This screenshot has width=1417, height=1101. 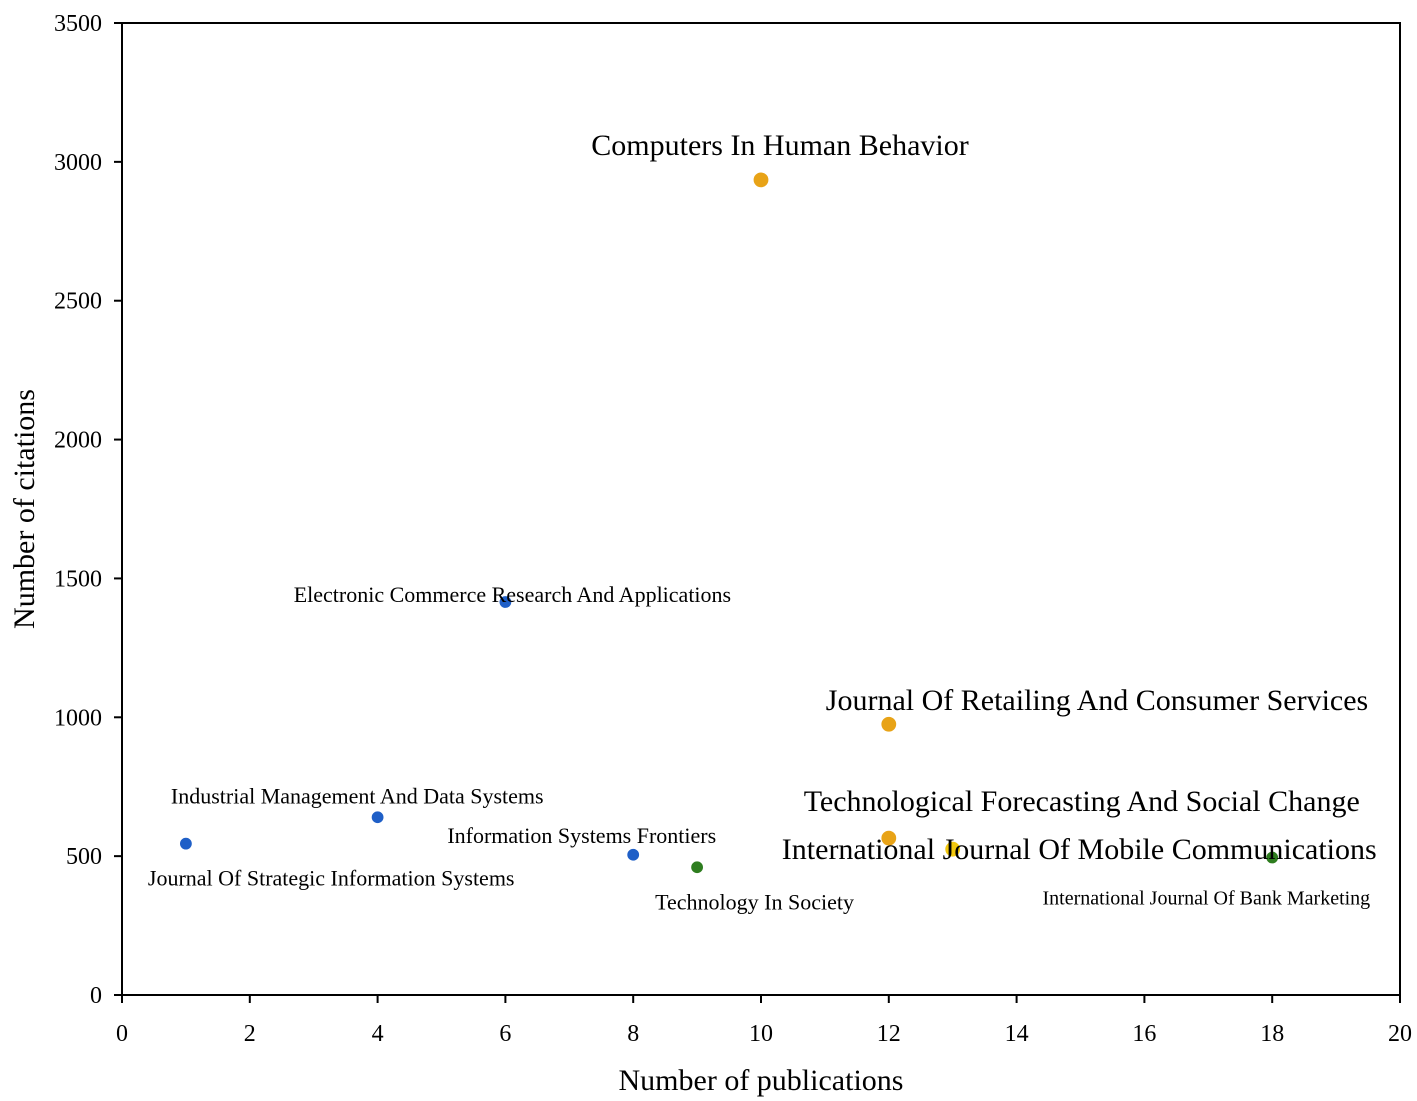 What do you see at coordinates (250, 1034) in the screenshot?
I see `x-tick-label: 2` at bounding box center [250, 1034].